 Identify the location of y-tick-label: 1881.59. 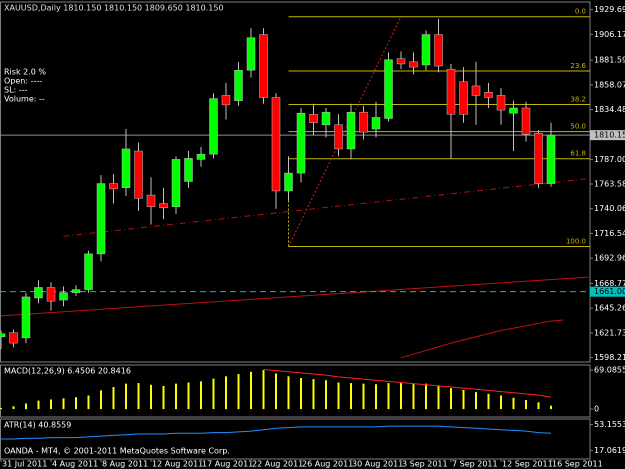
(609, 60).